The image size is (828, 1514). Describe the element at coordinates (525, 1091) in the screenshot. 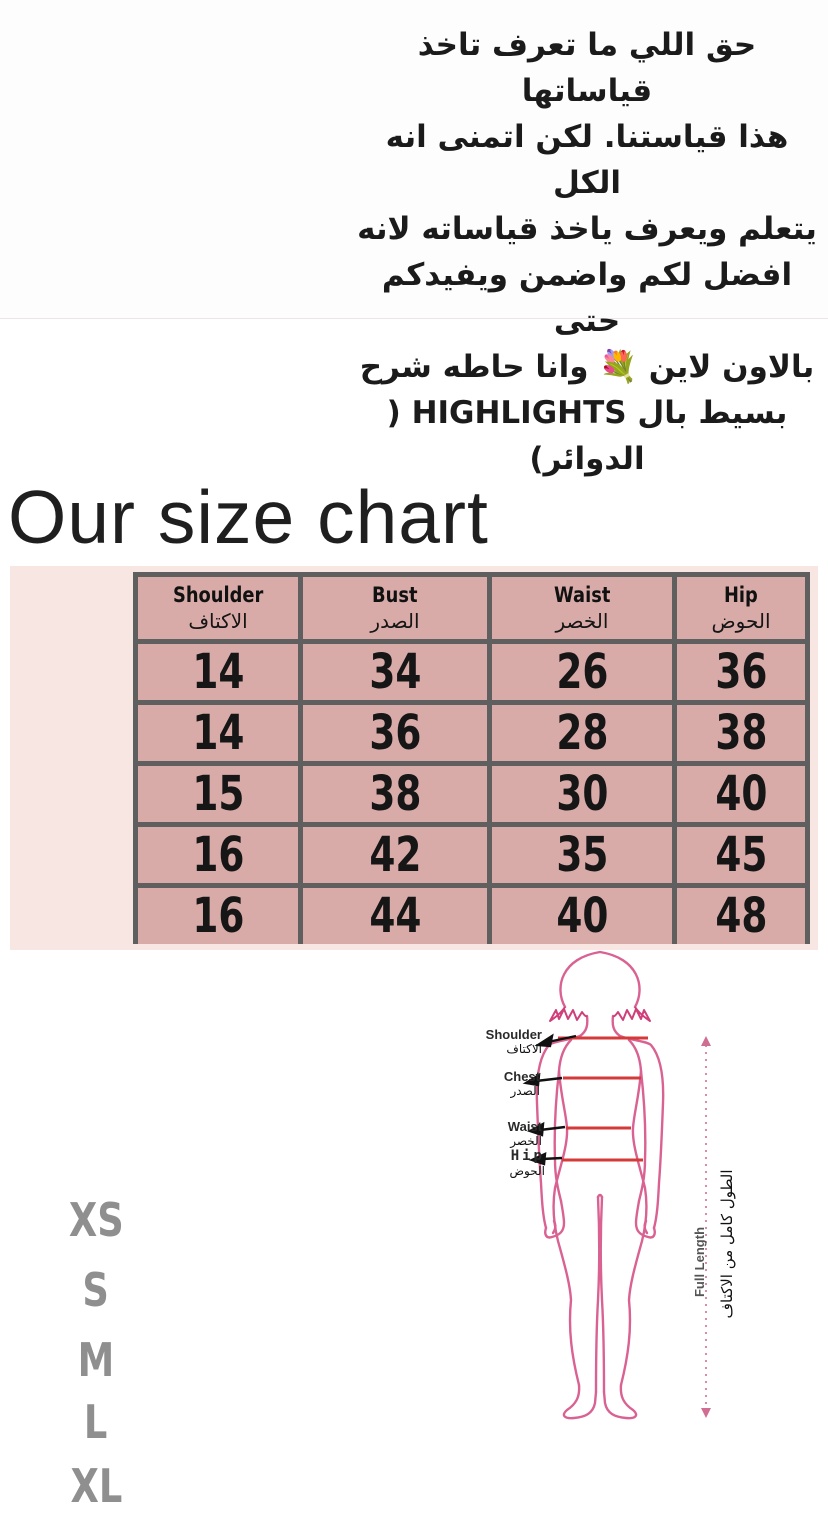

I see `chest-label-ar: الصدر` at that location.